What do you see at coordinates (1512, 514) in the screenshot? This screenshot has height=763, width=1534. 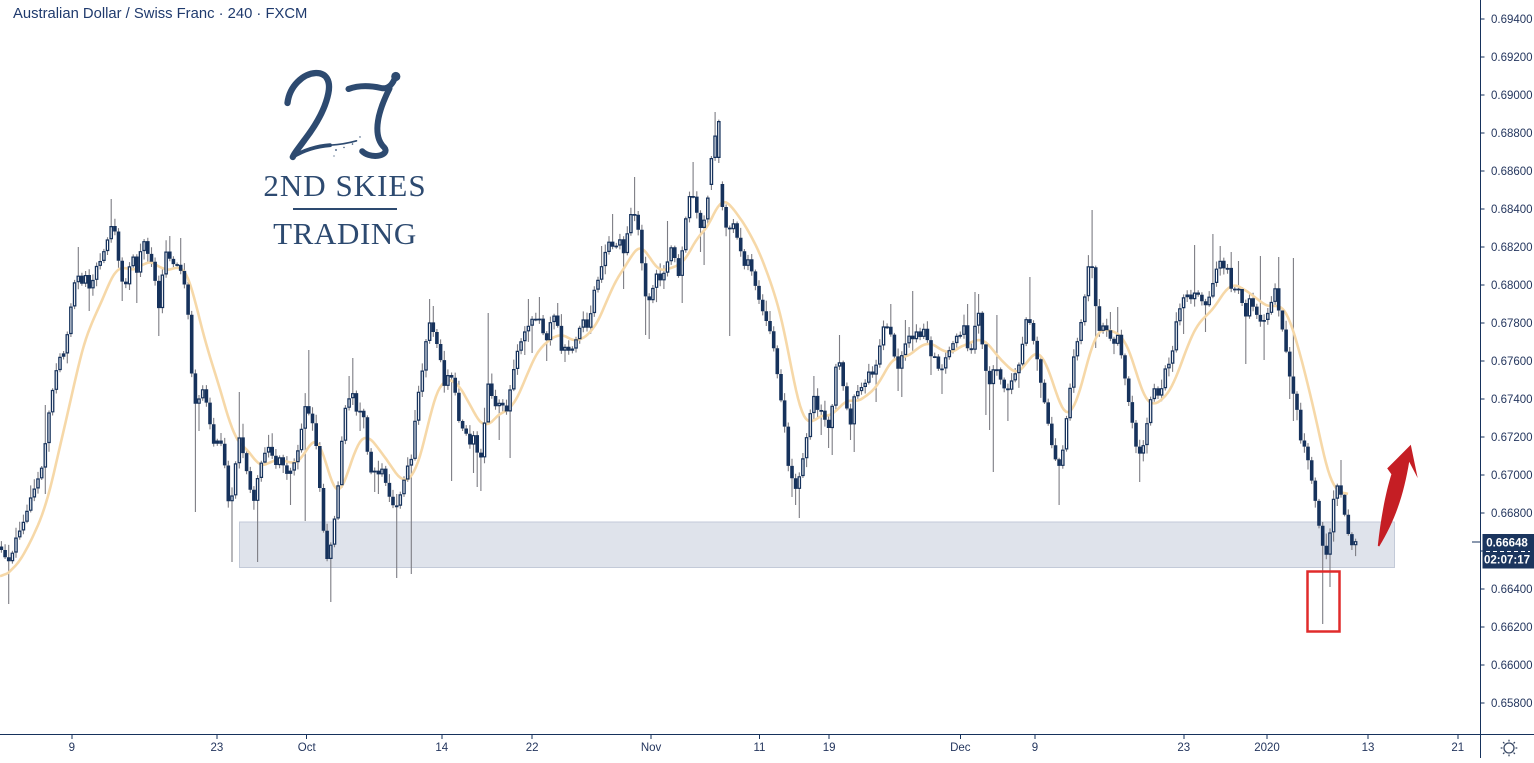 I see `svg-text: 0.66800` at bounding box center [1512, 514].